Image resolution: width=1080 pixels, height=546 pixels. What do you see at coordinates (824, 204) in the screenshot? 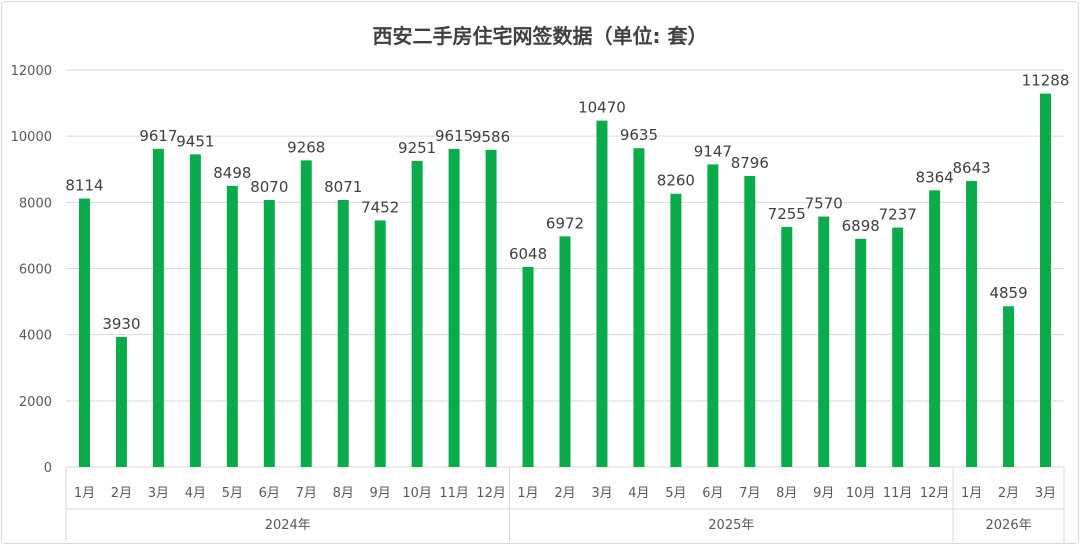
I see `data-label: 7570` at bounding box center [824, 204].